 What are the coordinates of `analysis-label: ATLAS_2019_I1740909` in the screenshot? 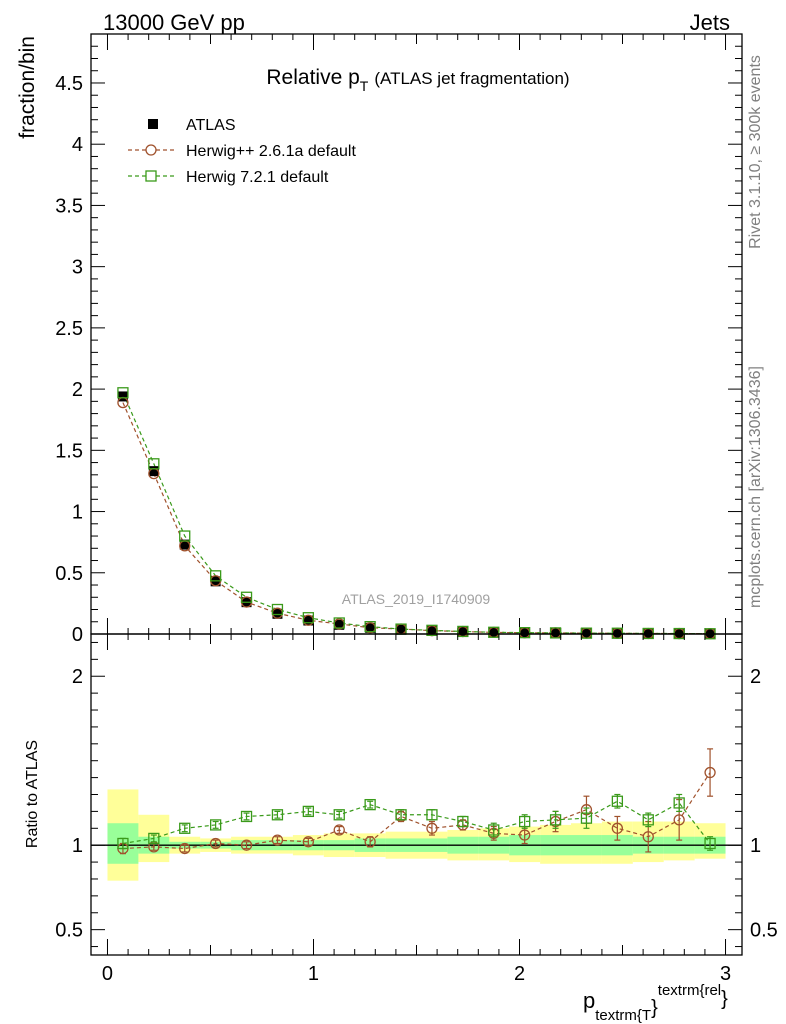 It's located at (416, 599).